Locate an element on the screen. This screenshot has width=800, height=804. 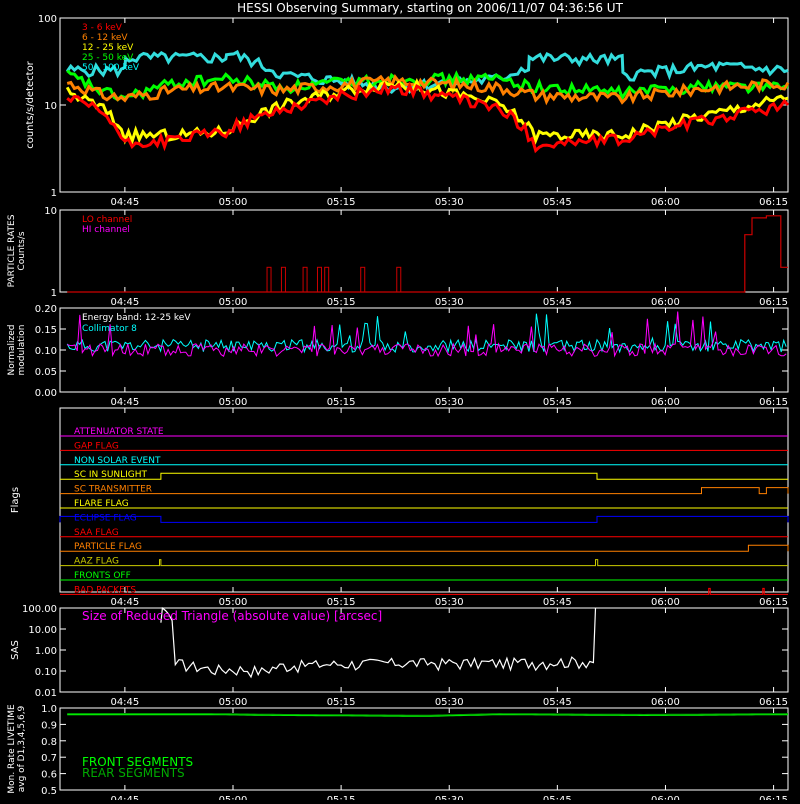
y-axis-label-2: Counts/s is located at coordinates (22, 250).